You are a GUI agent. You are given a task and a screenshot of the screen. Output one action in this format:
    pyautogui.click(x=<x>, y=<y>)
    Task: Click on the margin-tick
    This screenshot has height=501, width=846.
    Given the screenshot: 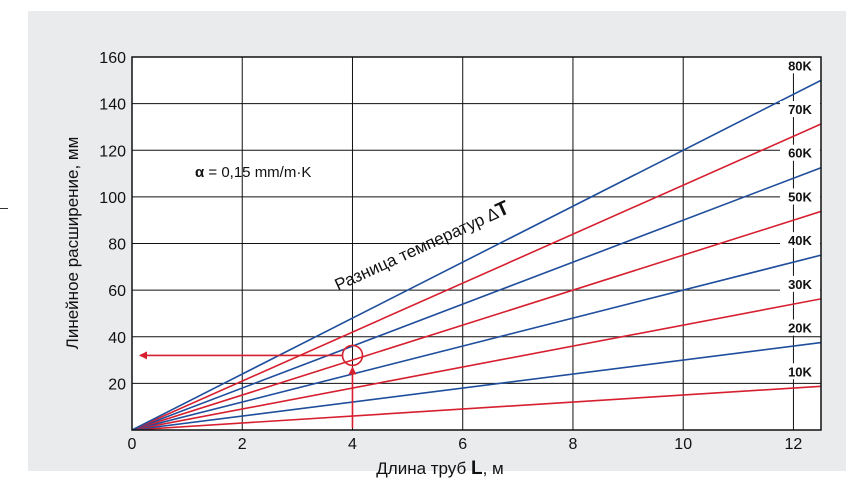 What is the action you would take?
    pyautogui.click(x=4, y=208)
    